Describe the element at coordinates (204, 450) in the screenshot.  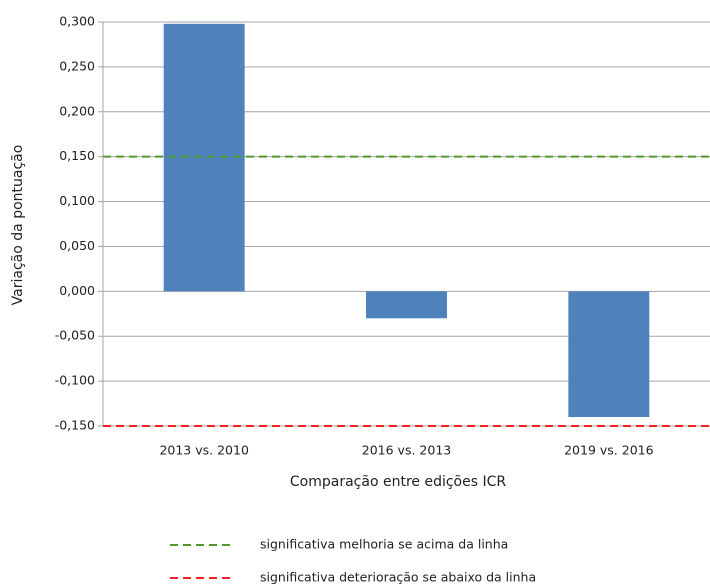
I see `x-tick-label: 2013 vs. 2010` at that location.